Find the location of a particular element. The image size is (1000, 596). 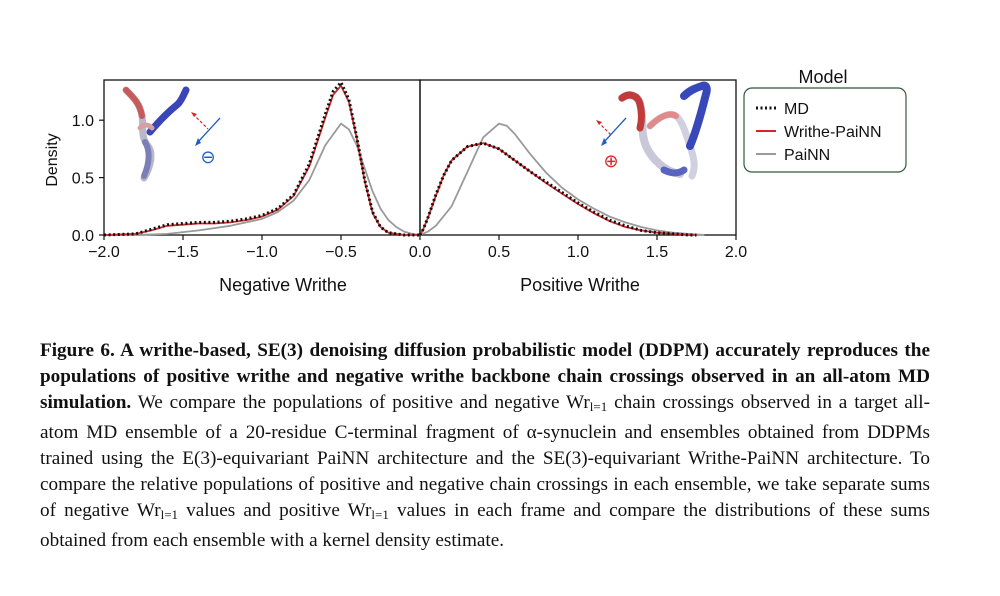

legend-label-writhe-painn: Writhe-PaiNN is located at coordinates (833, 132).